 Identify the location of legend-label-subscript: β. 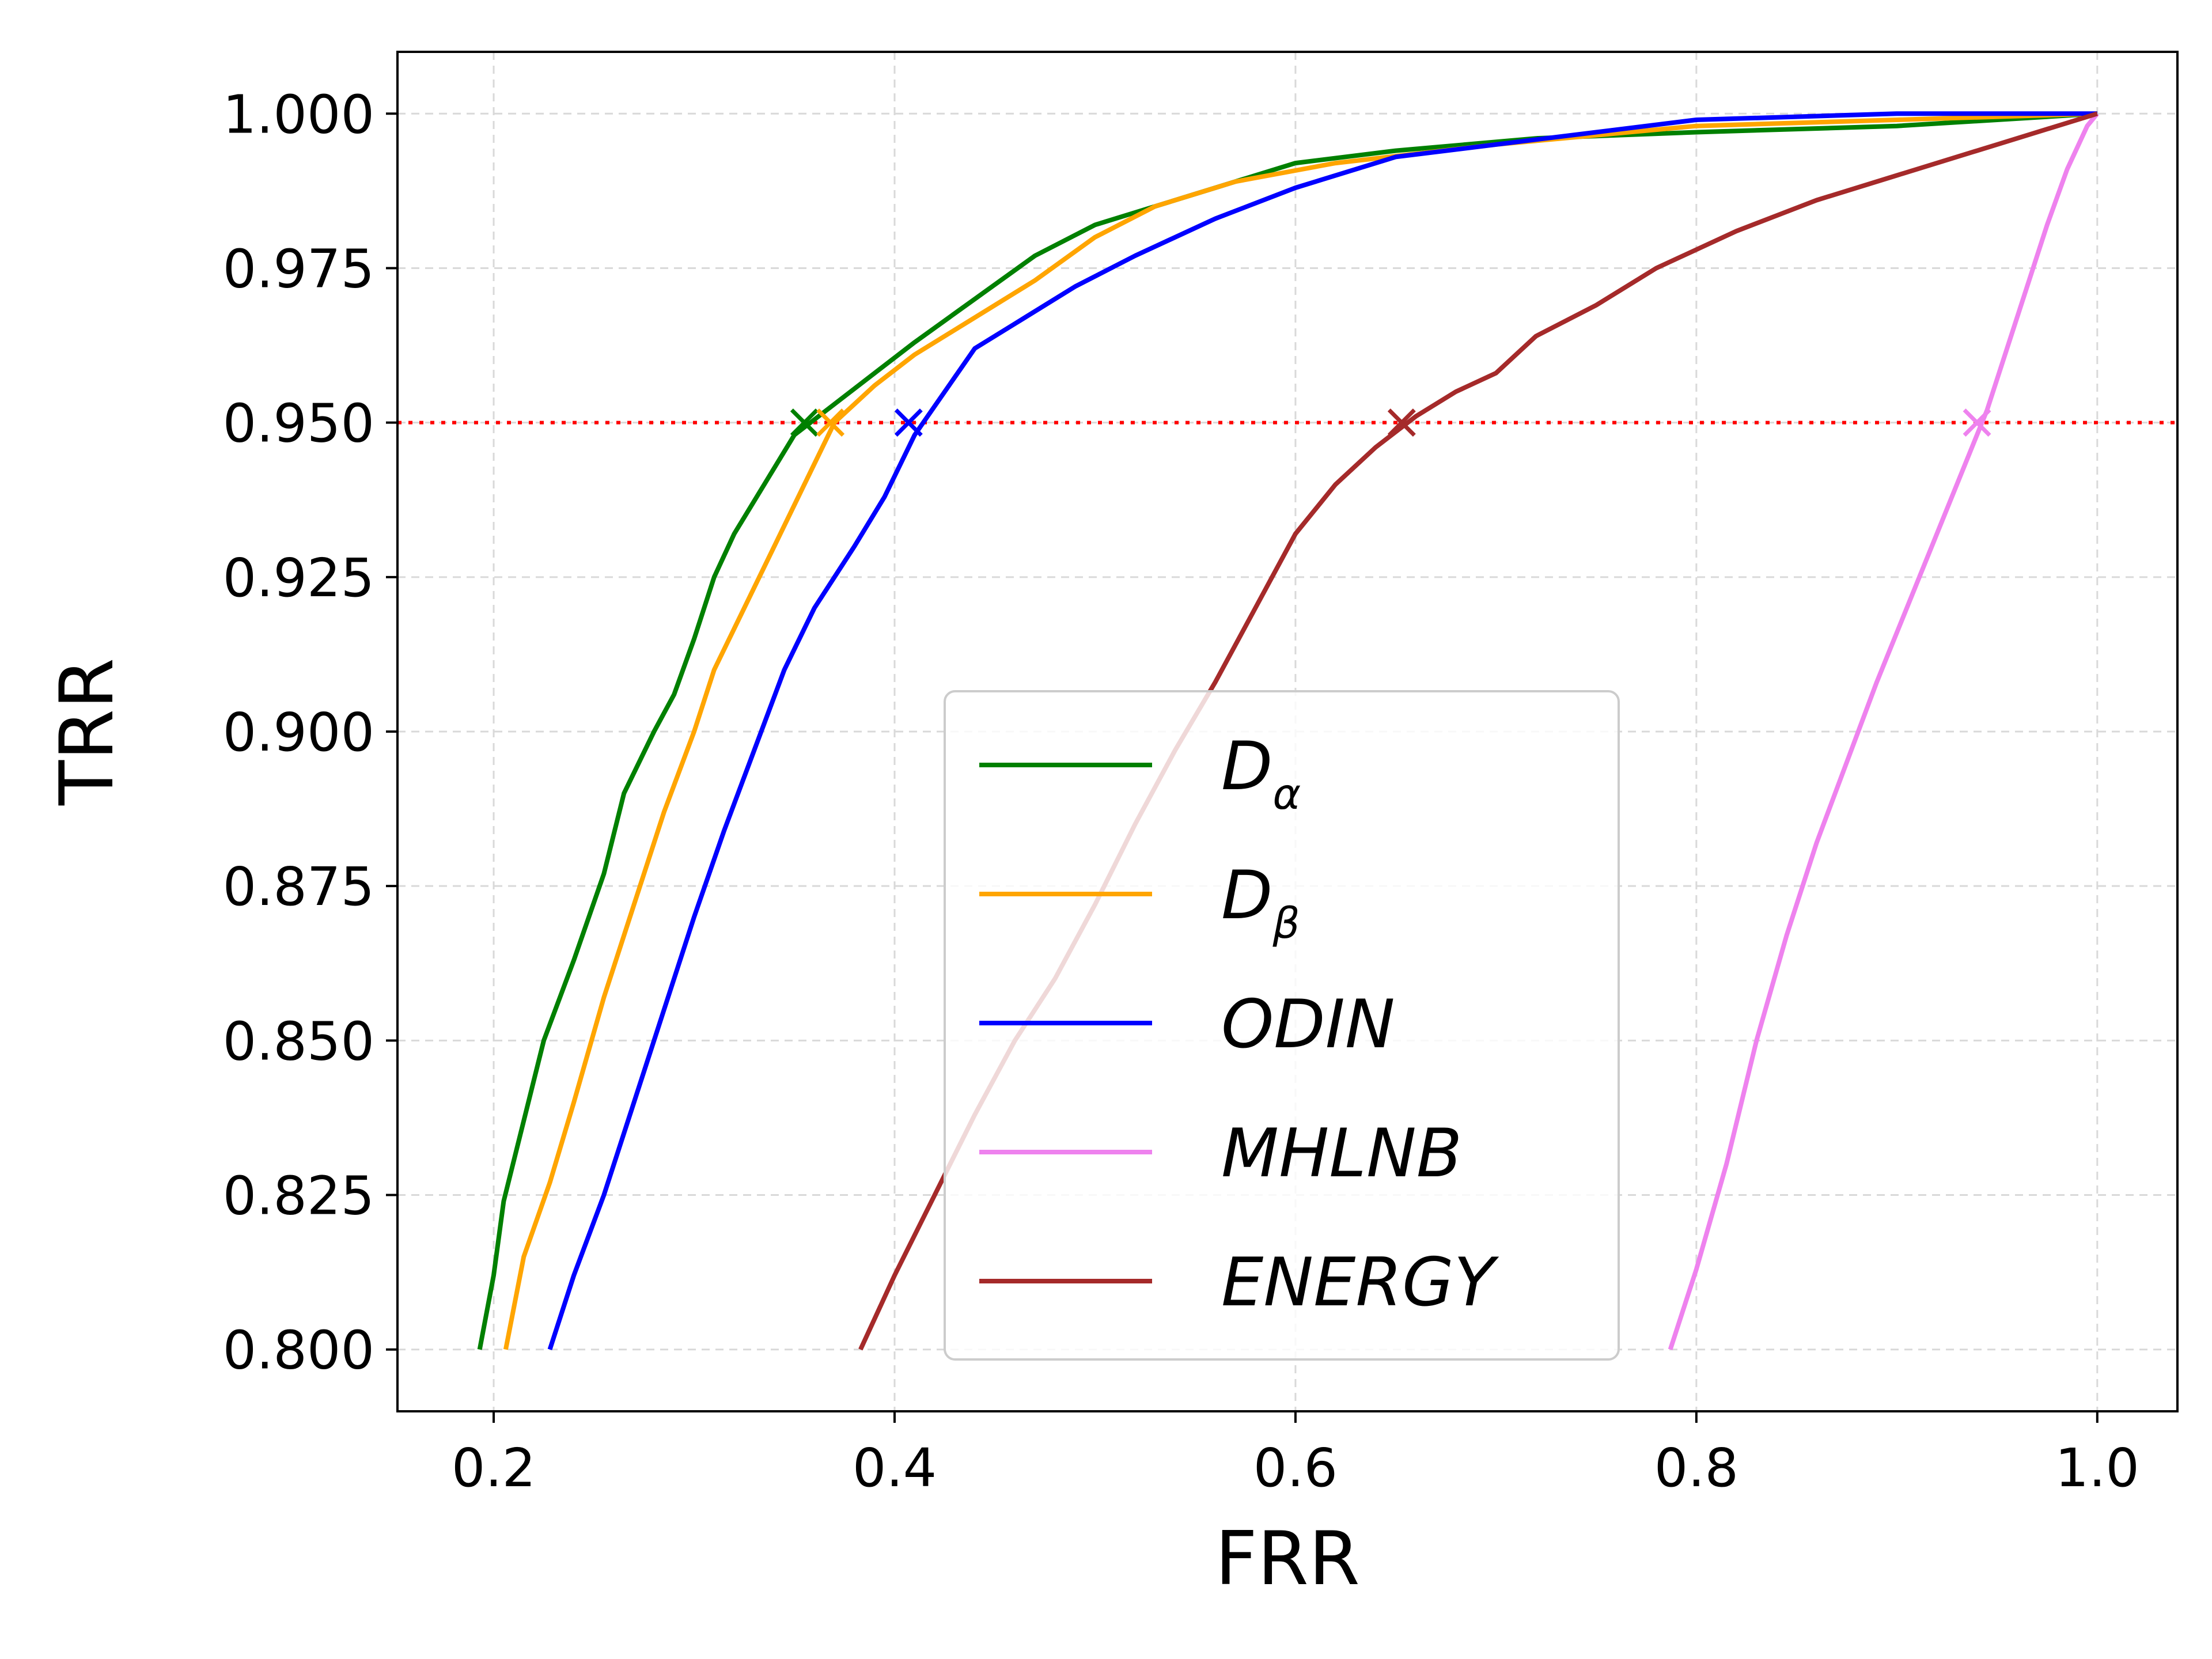
(1286, 923).